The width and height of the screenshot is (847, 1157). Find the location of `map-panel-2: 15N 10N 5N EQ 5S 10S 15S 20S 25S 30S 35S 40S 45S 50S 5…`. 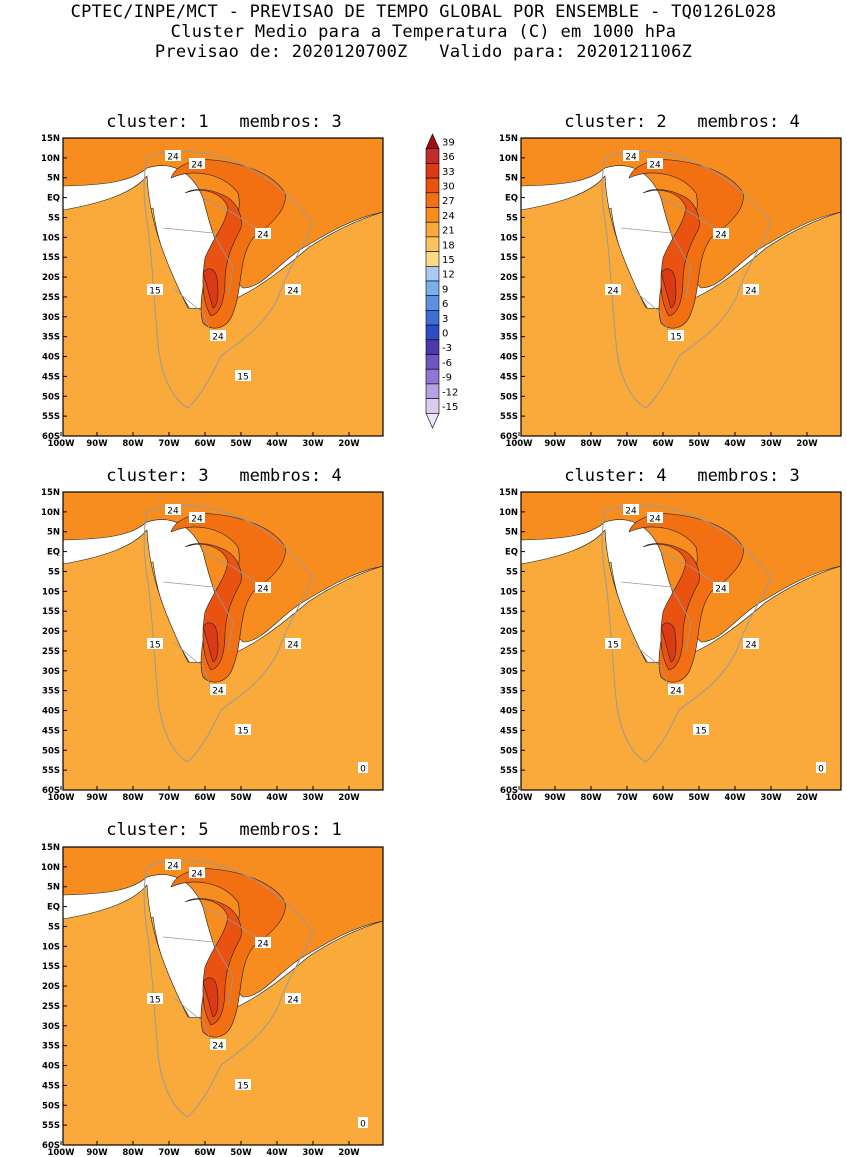

map-panel-2: 15N 10N 5N EQ 5S 10S 15S 20S 25S 30S 35S 40S 45S 50S 5… is located at coordinates (670, 291).